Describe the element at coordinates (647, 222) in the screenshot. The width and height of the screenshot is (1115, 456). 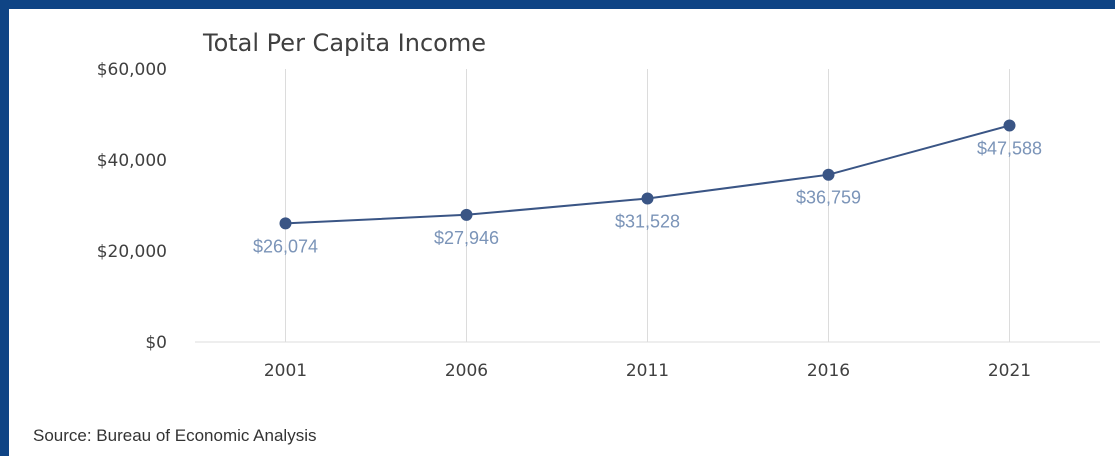
I see `data-label: $31,528` at that location.